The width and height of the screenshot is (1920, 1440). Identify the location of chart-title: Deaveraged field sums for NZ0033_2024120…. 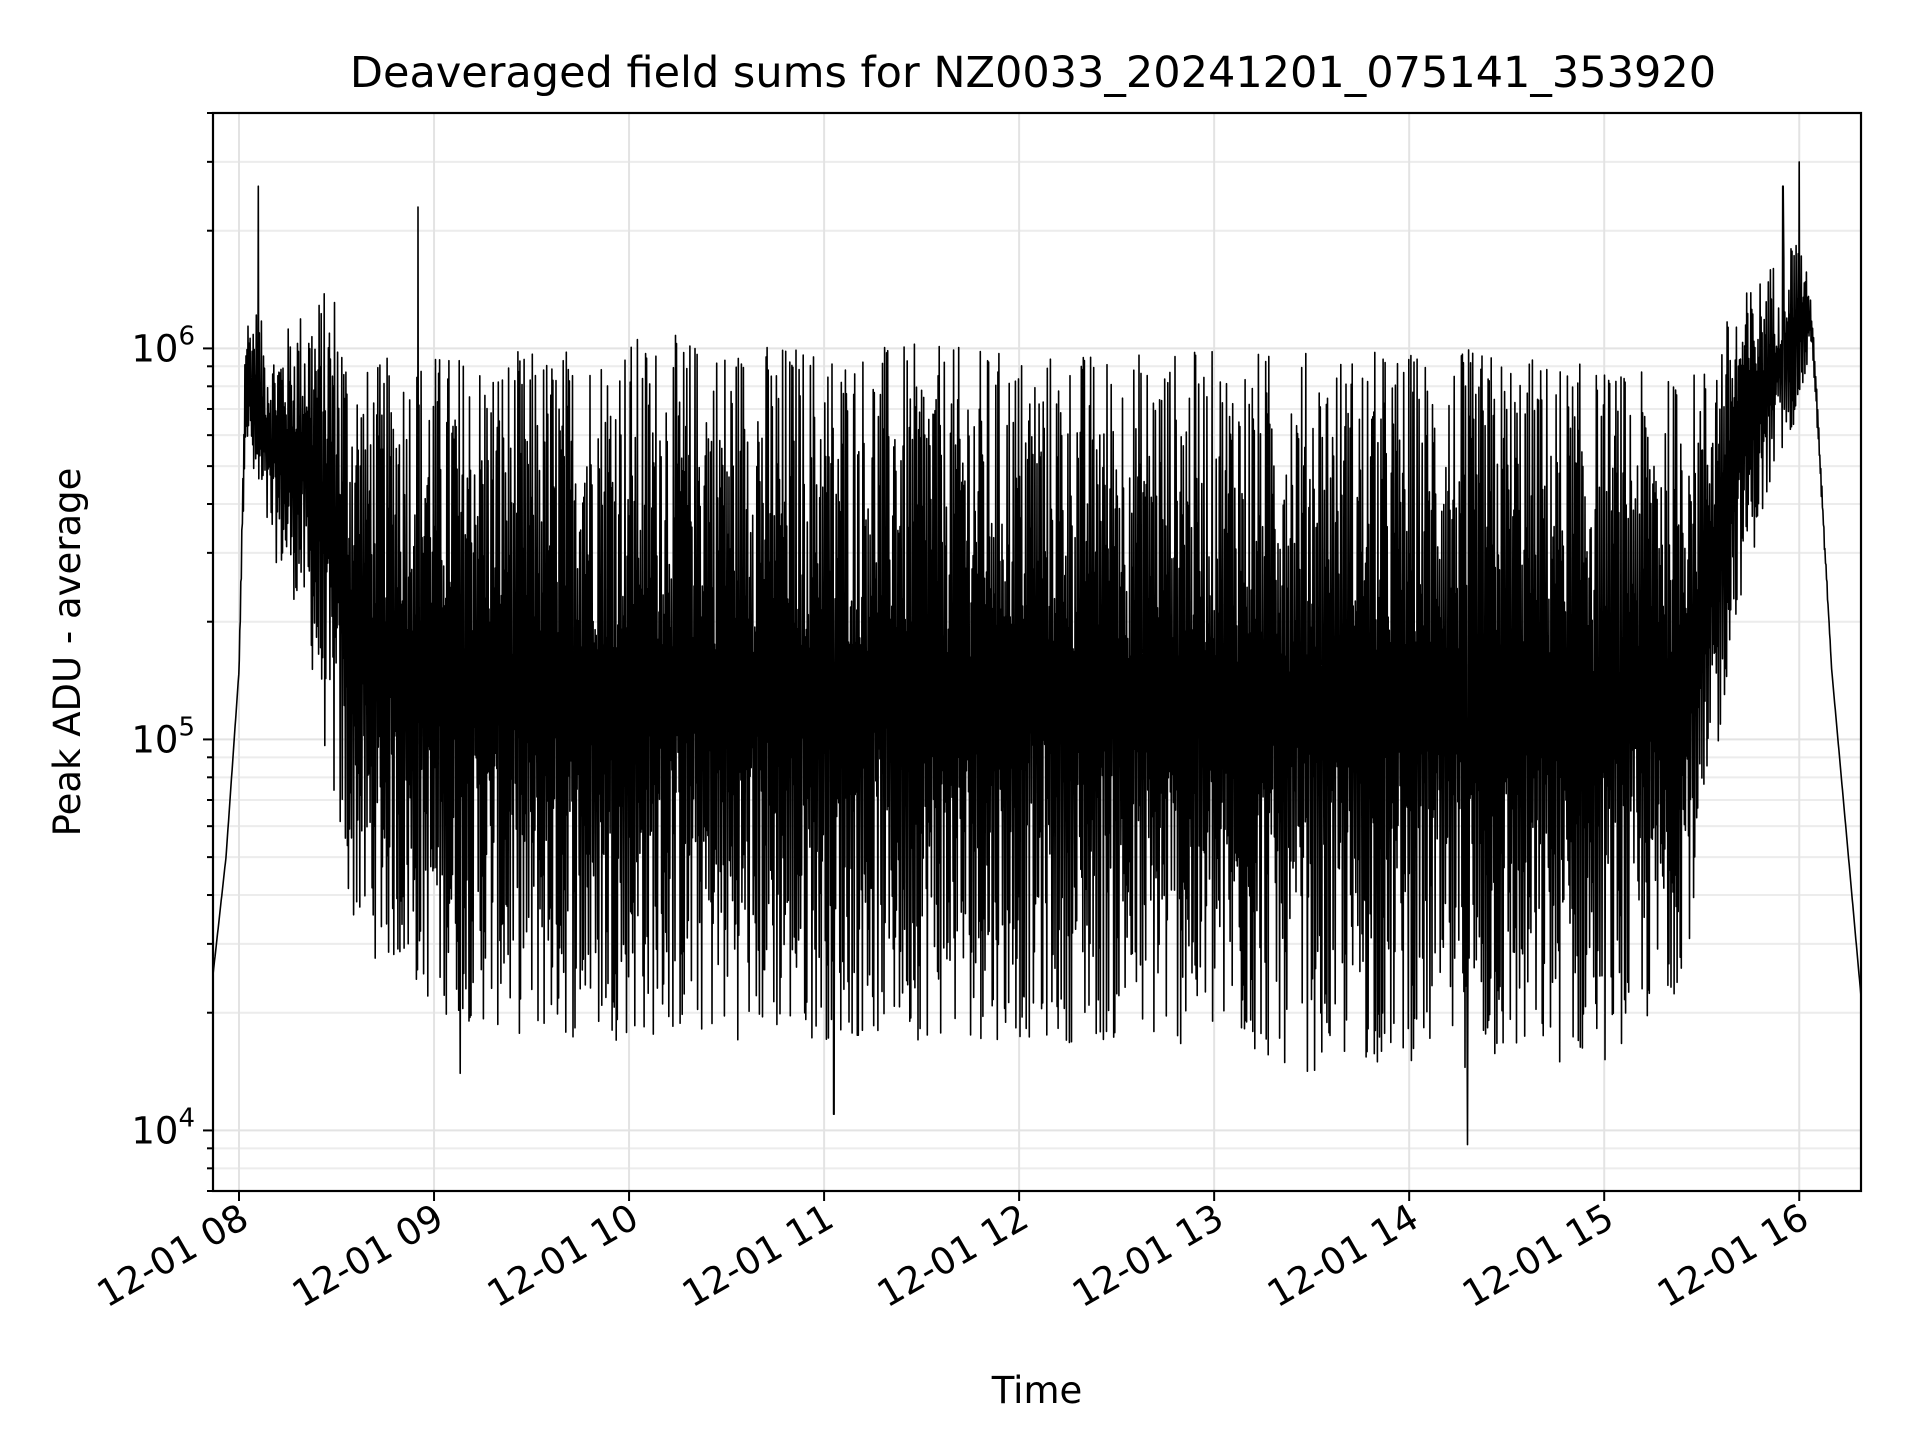
(1033, 73).